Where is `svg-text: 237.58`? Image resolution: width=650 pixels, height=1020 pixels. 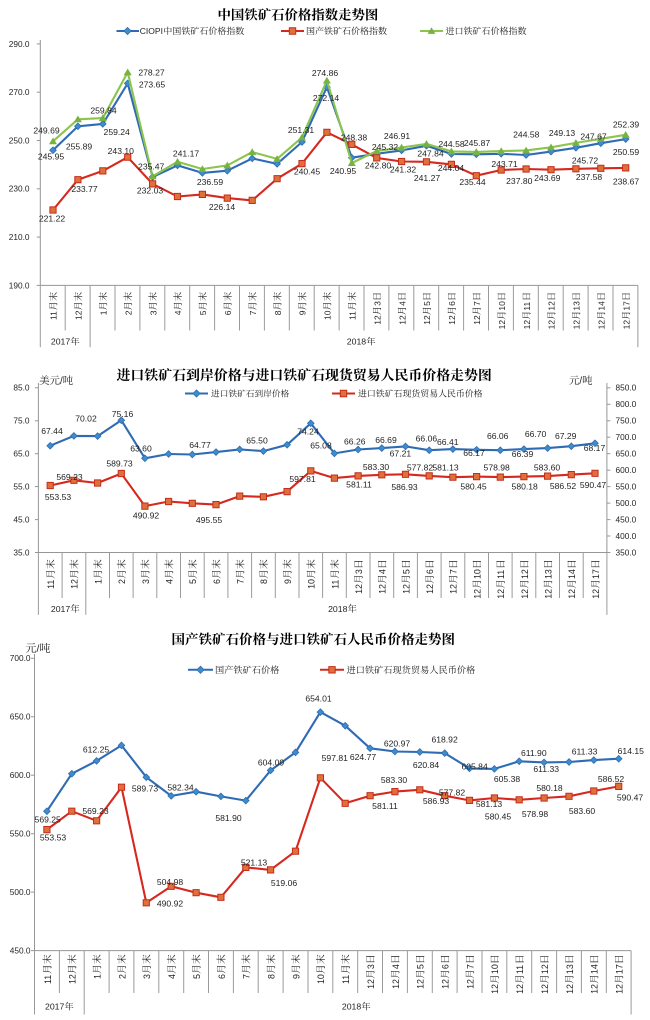 svg-text: 237.58 is located at coordinates (589, 177).